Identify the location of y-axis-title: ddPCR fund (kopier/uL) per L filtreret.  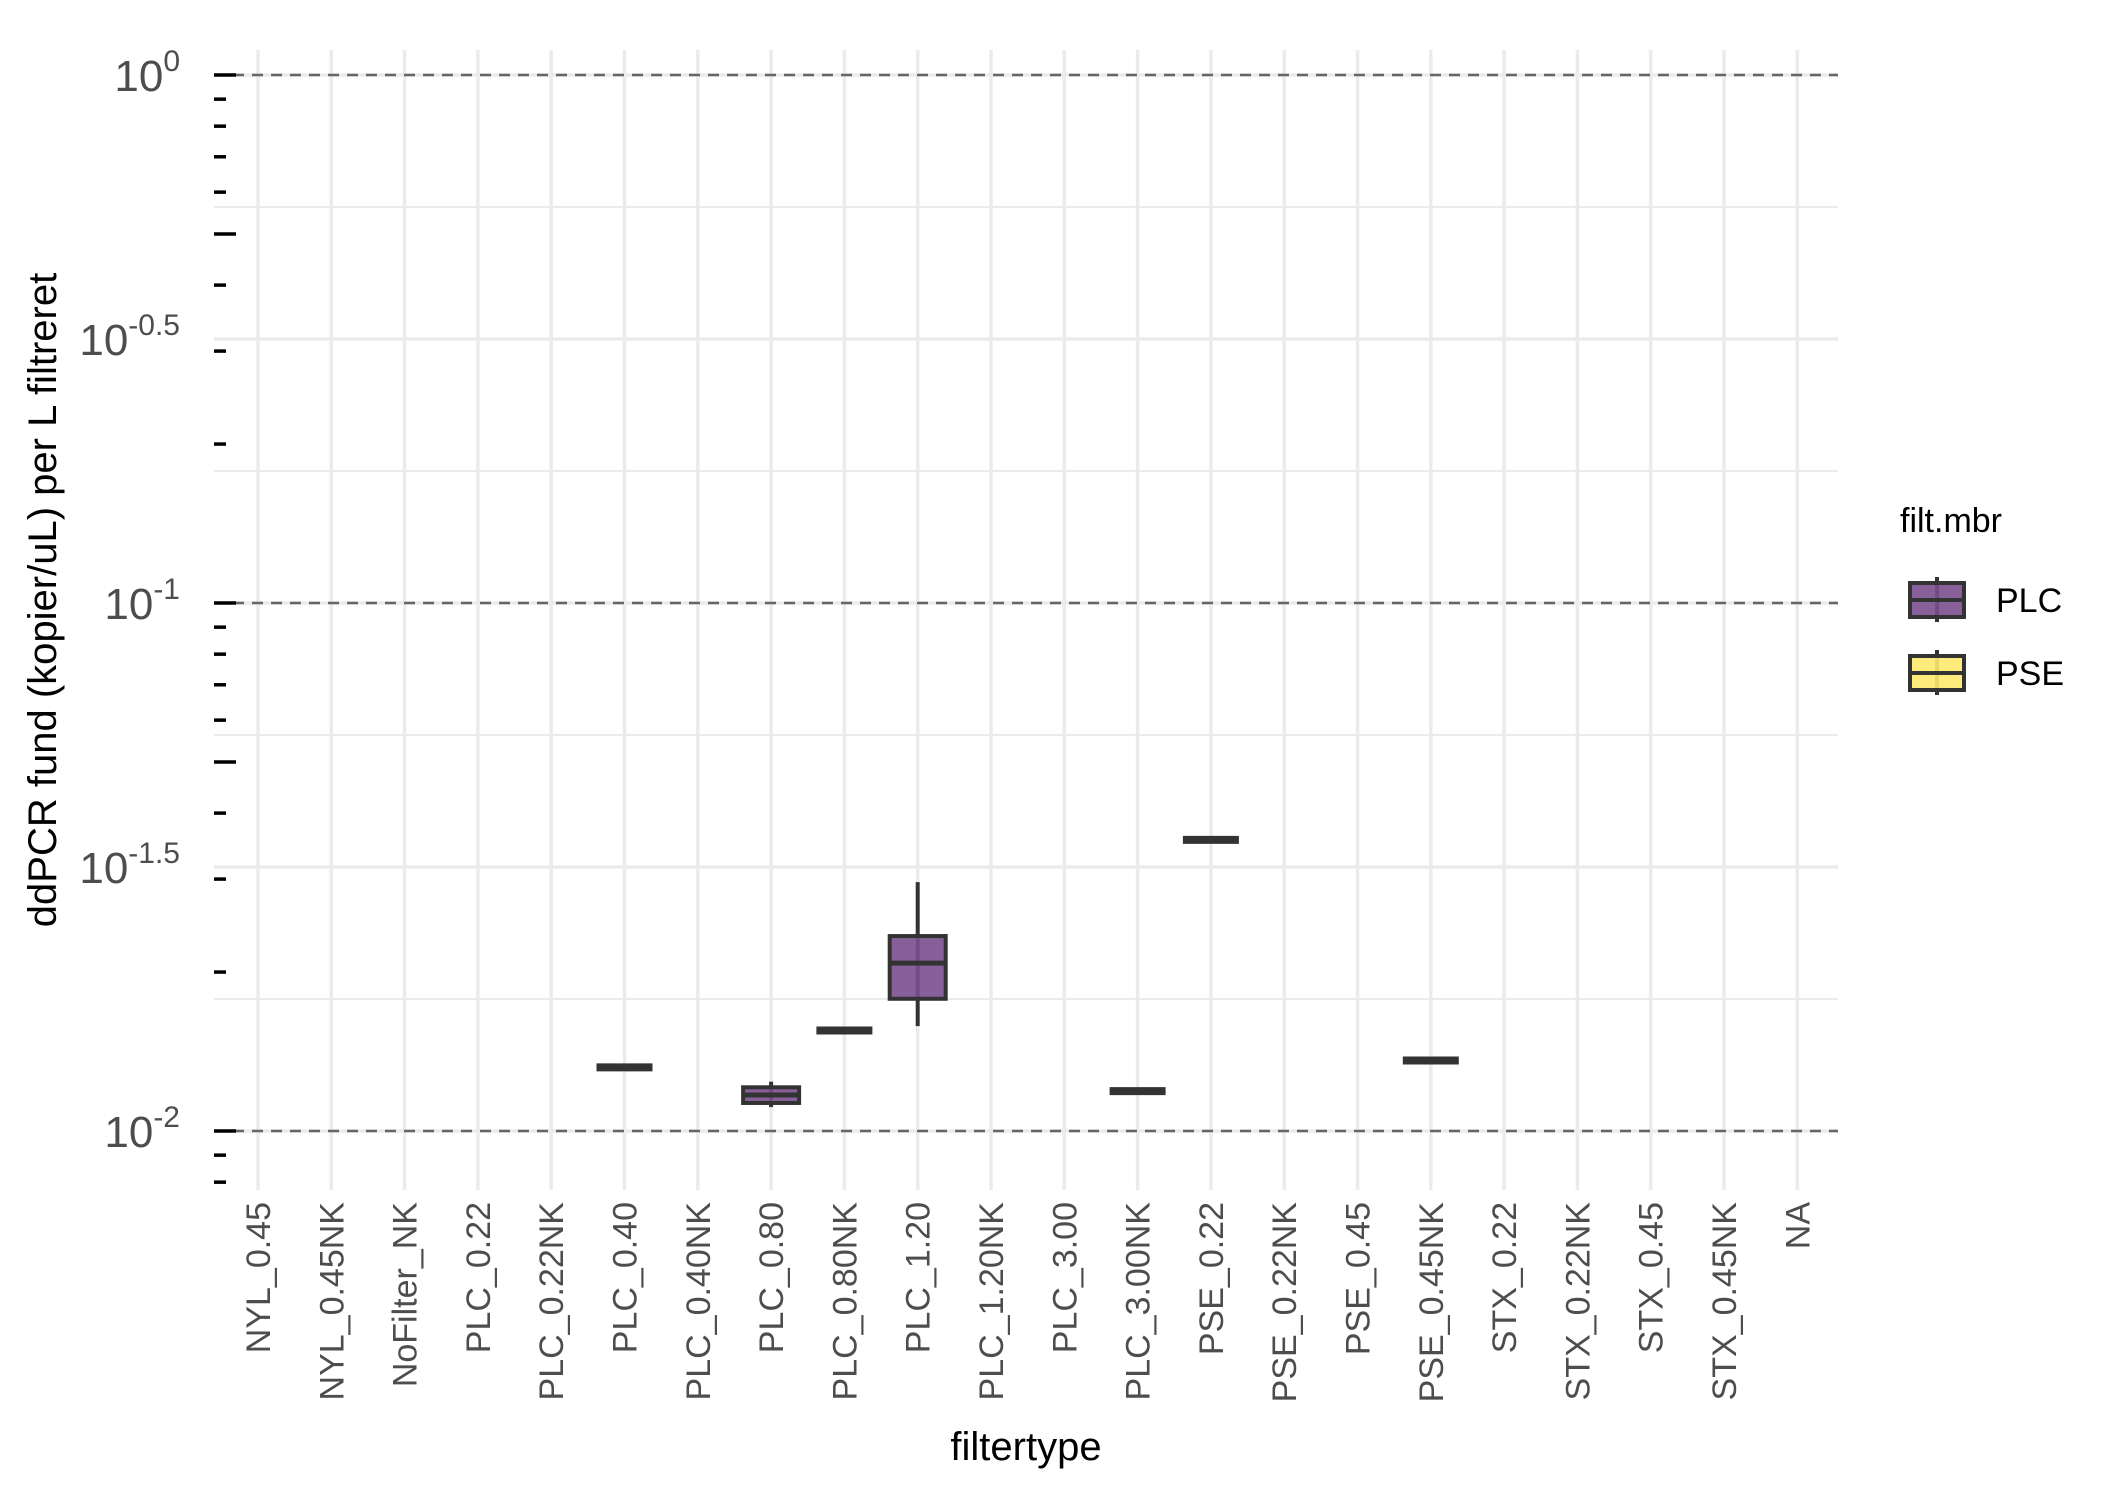
(43, 600).